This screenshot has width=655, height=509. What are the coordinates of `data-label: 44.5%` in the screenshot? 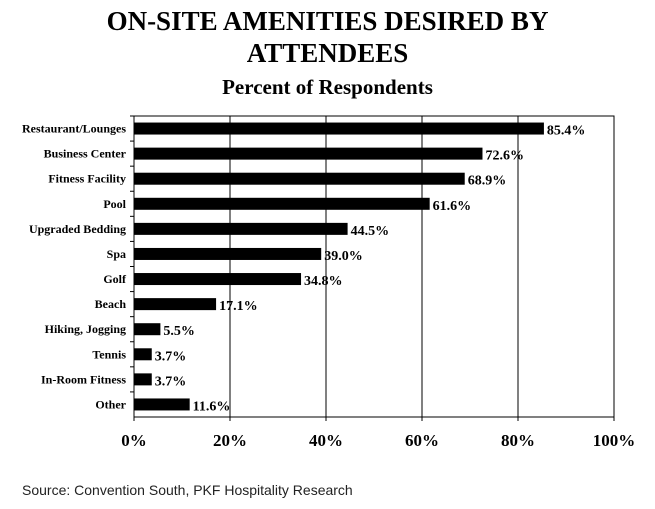 It's located at (370, 231).